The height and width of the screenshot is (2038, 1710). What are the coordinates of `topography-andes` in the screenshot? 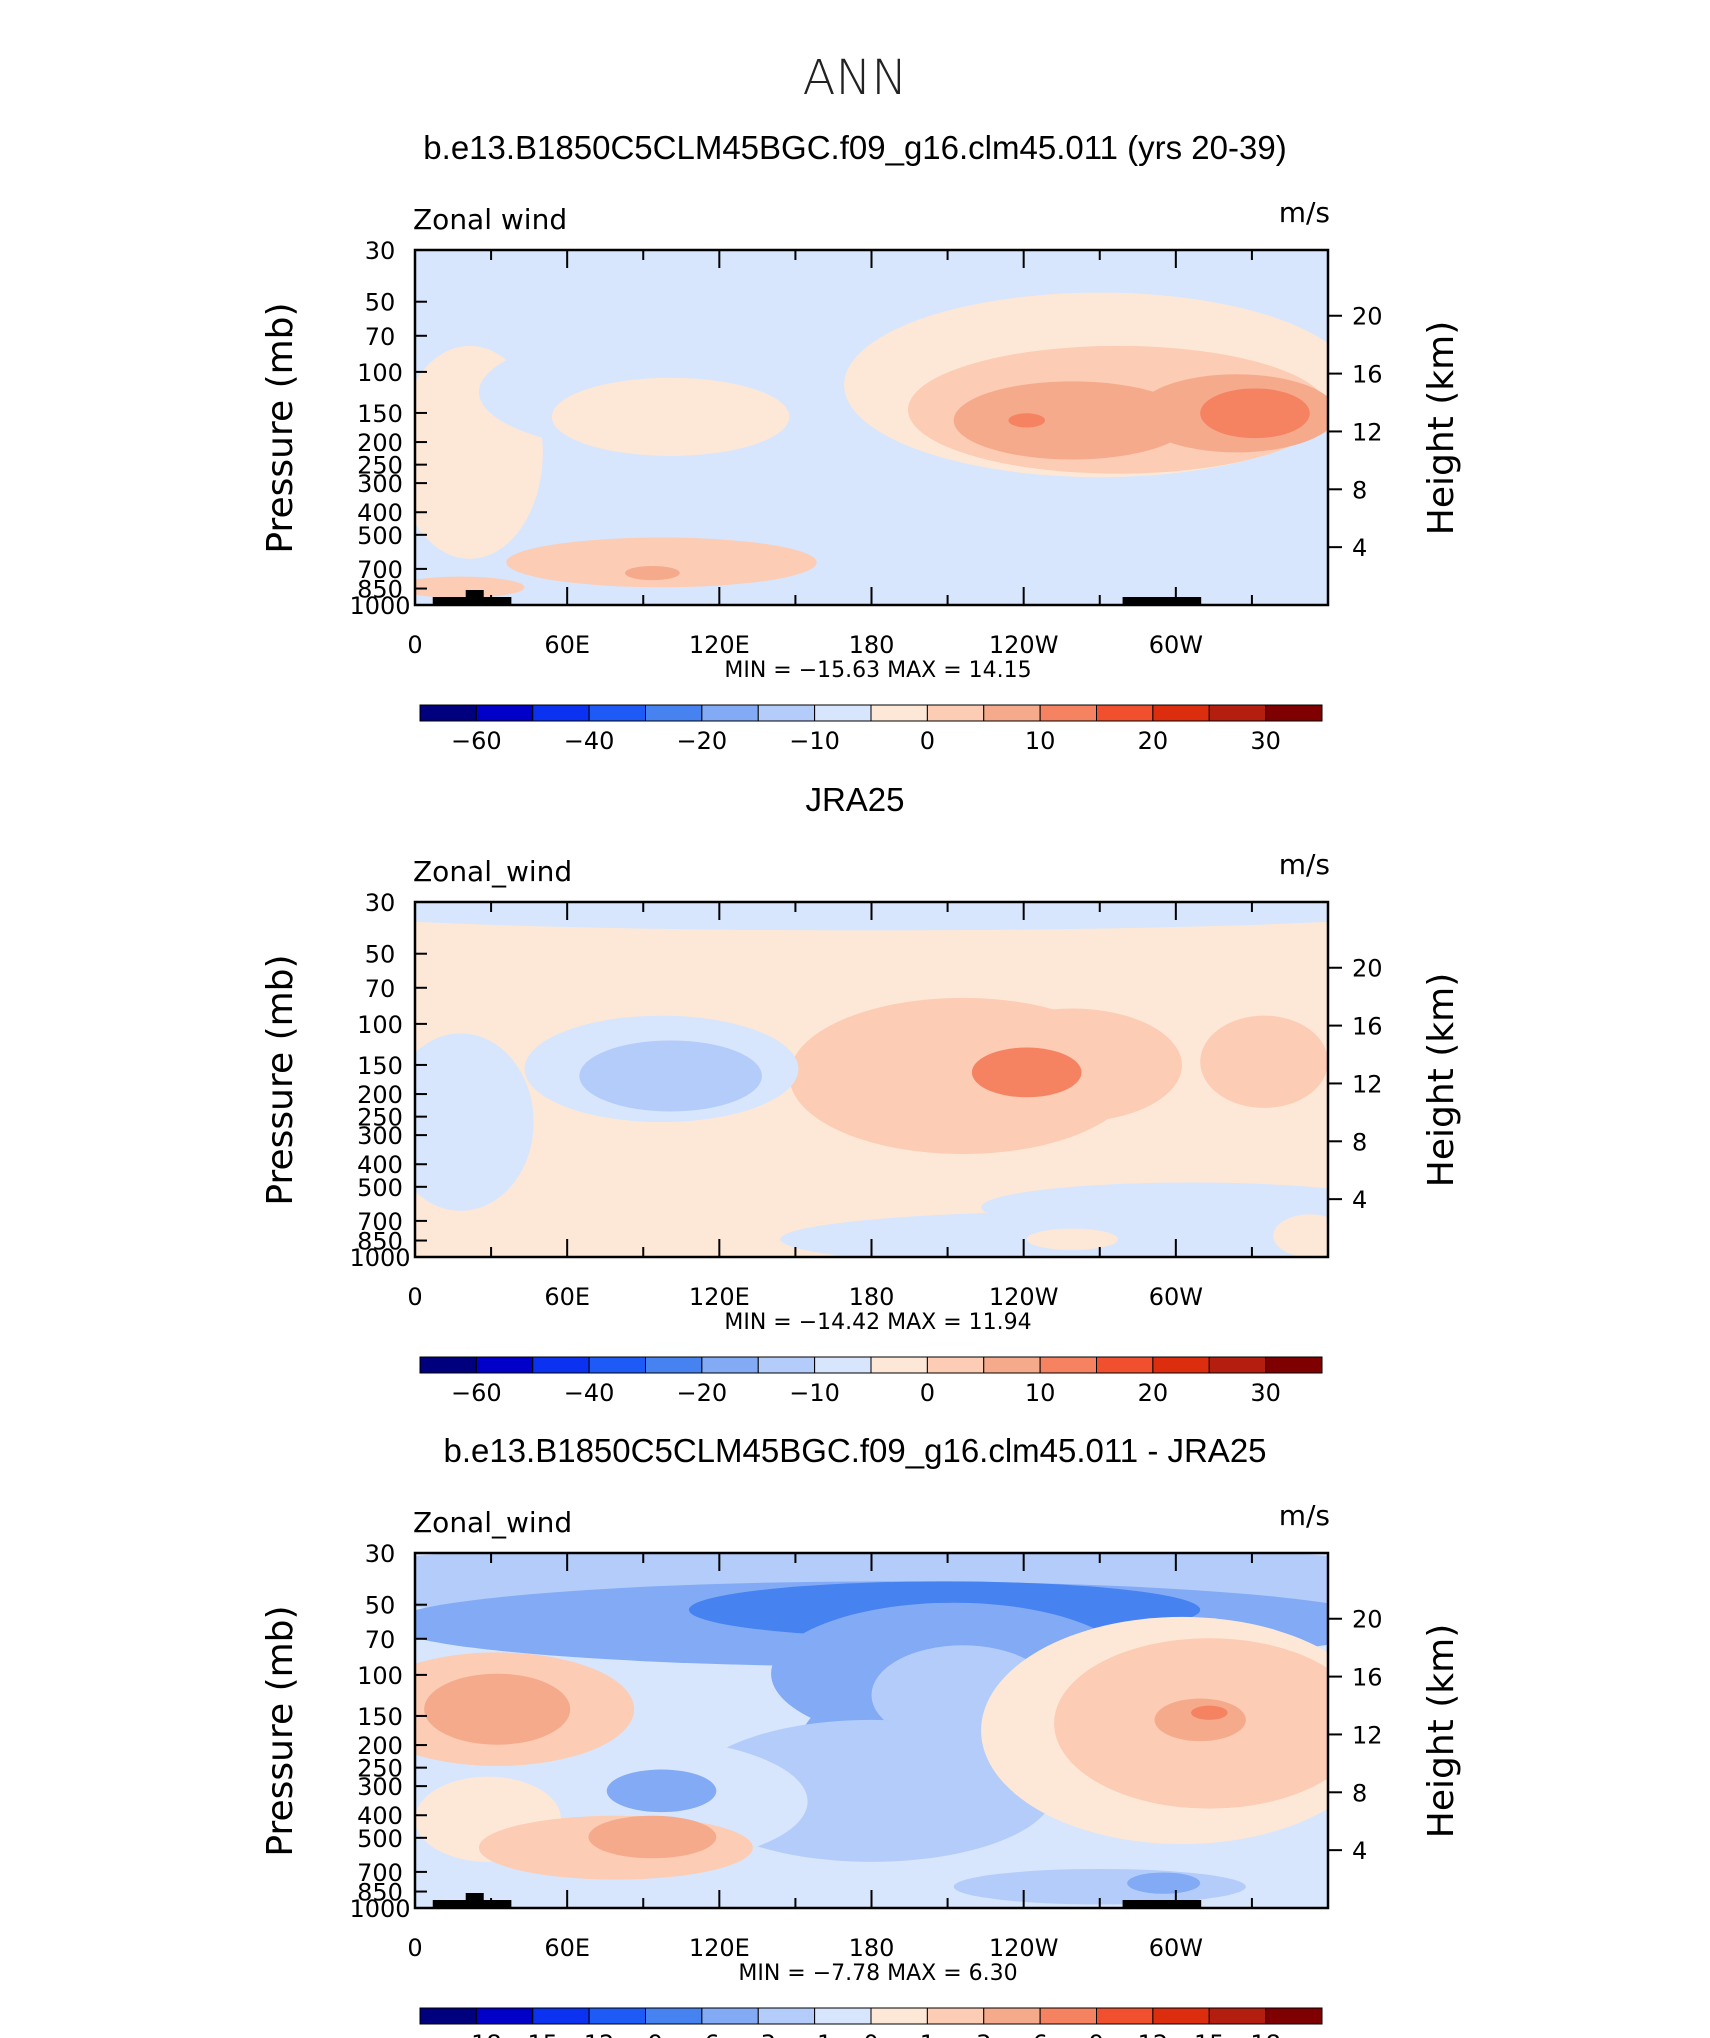 It's located at (1162, 601).